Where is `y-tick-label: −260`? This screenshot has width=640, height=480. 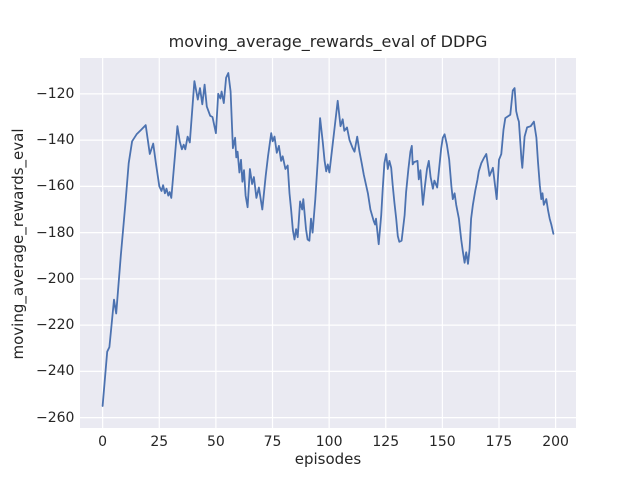
y-tick-label: −260 is located at coordinates (55, 417).